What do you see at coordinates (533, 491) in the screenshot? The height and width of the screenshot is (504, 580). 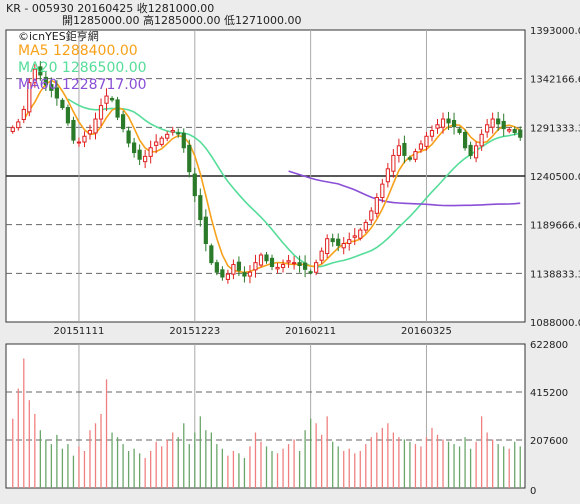 I see `volume-tick-label: 0` at bounding box center [533, 491].